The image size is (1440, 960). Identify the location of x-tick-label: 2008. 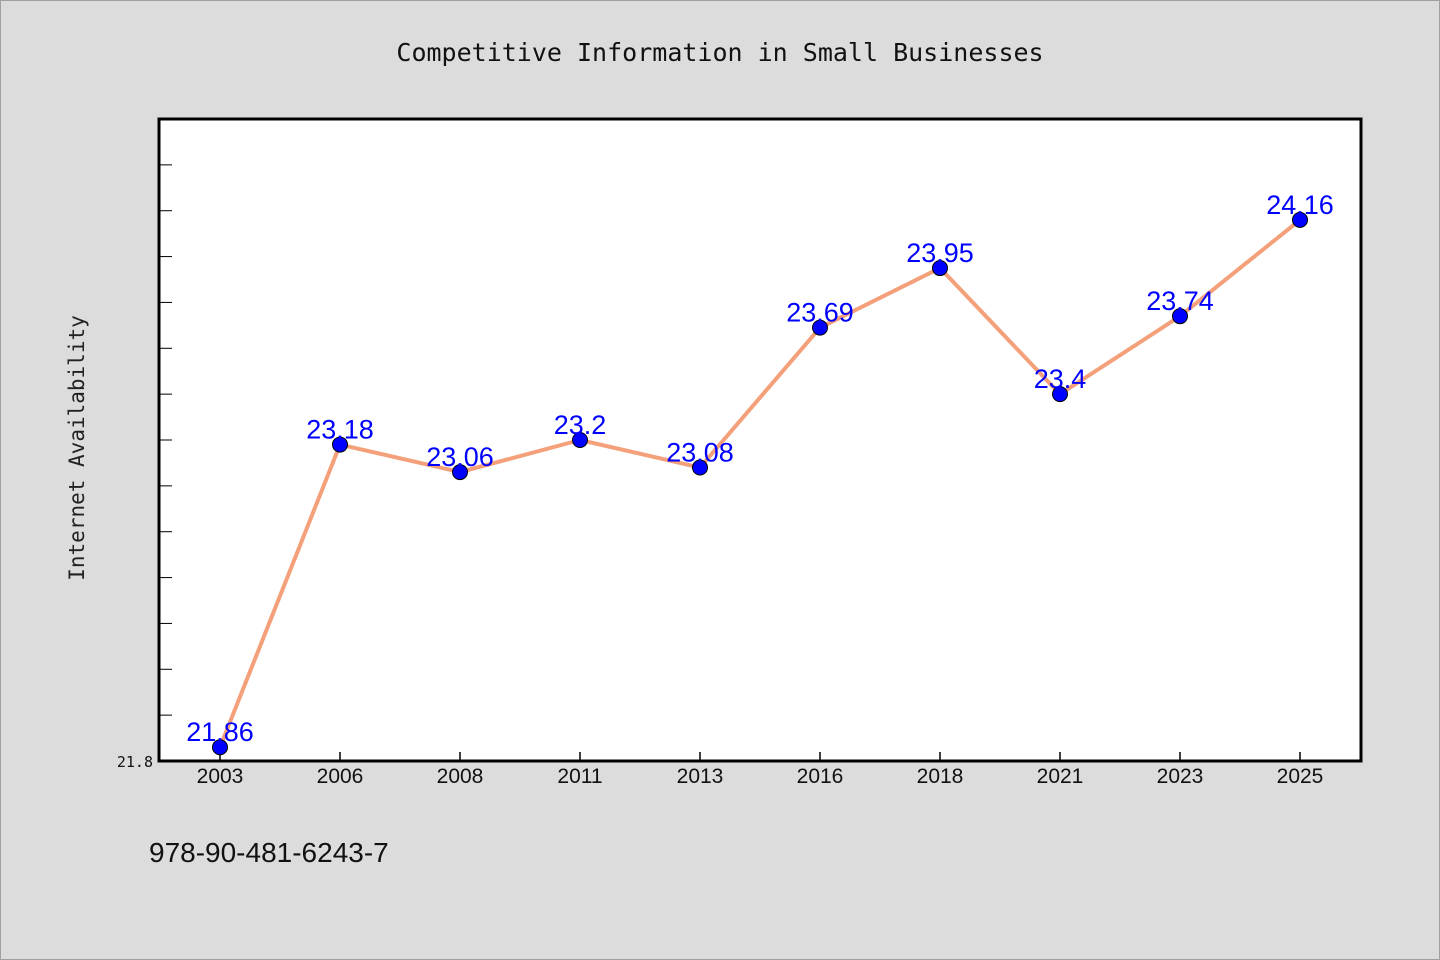
(460, 776).